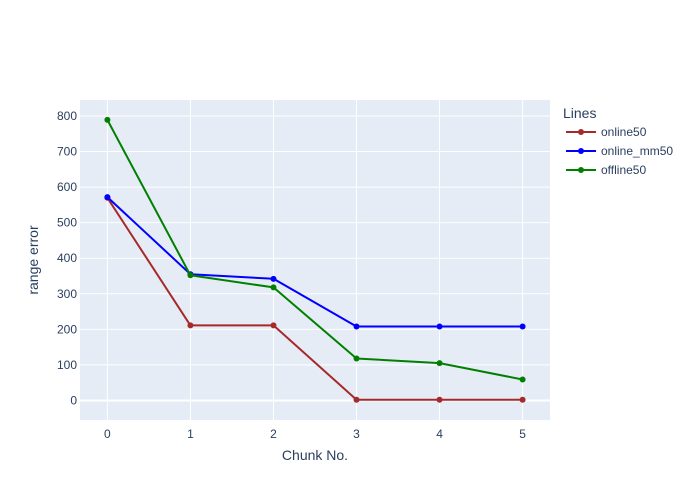 This screenshot has width=700, height=500. Describe the element at coordinates (439, 434) in the screenshot. I see `x-tick-label: 4` at that location.